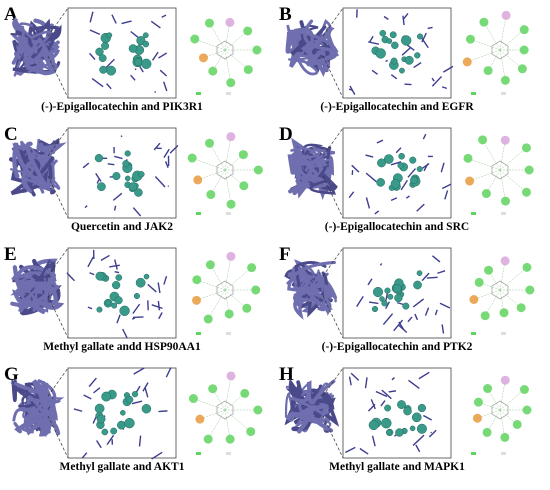  I want to click on panel-letter: F, so click(285, 254).